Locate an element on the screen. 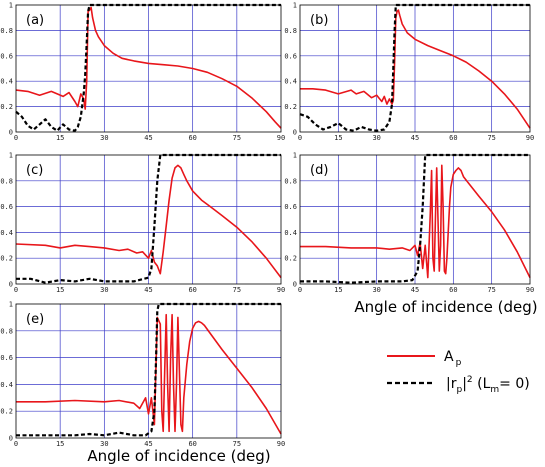 This screenshot has height=467, width=545. panel-label: (b) is located at coordinates (319, 20).